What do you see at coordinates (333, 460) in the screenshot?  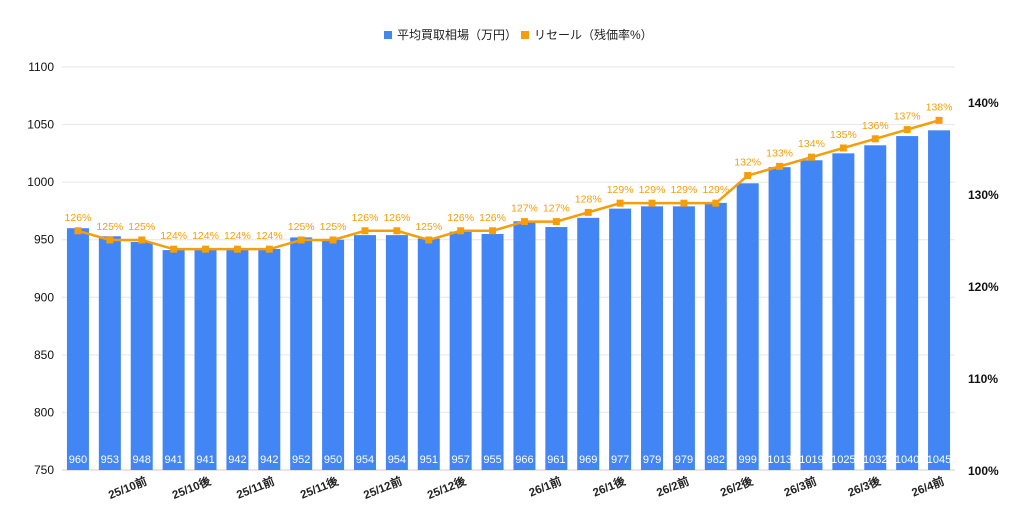 I see `bar-value-label: 950` at bounding box center [333, 460].